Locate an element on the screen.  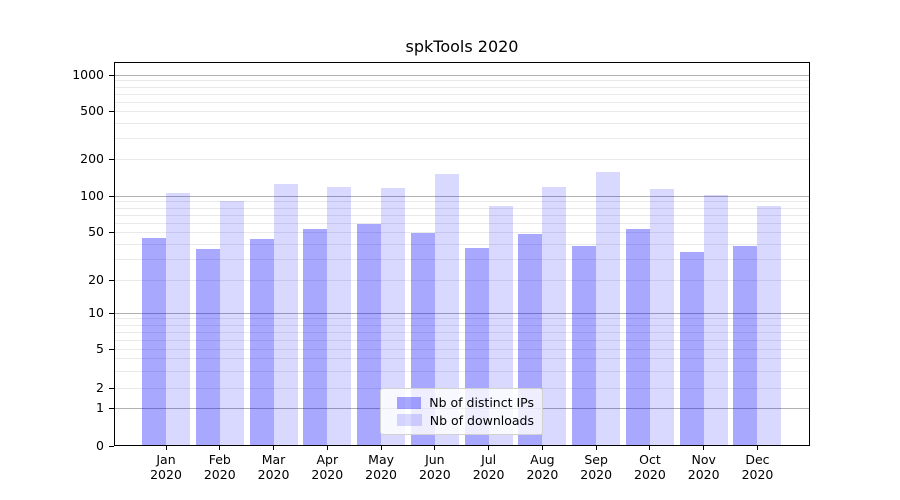
x-tick-label-aug: Aug 2020 is located at coordinates (542, 467).